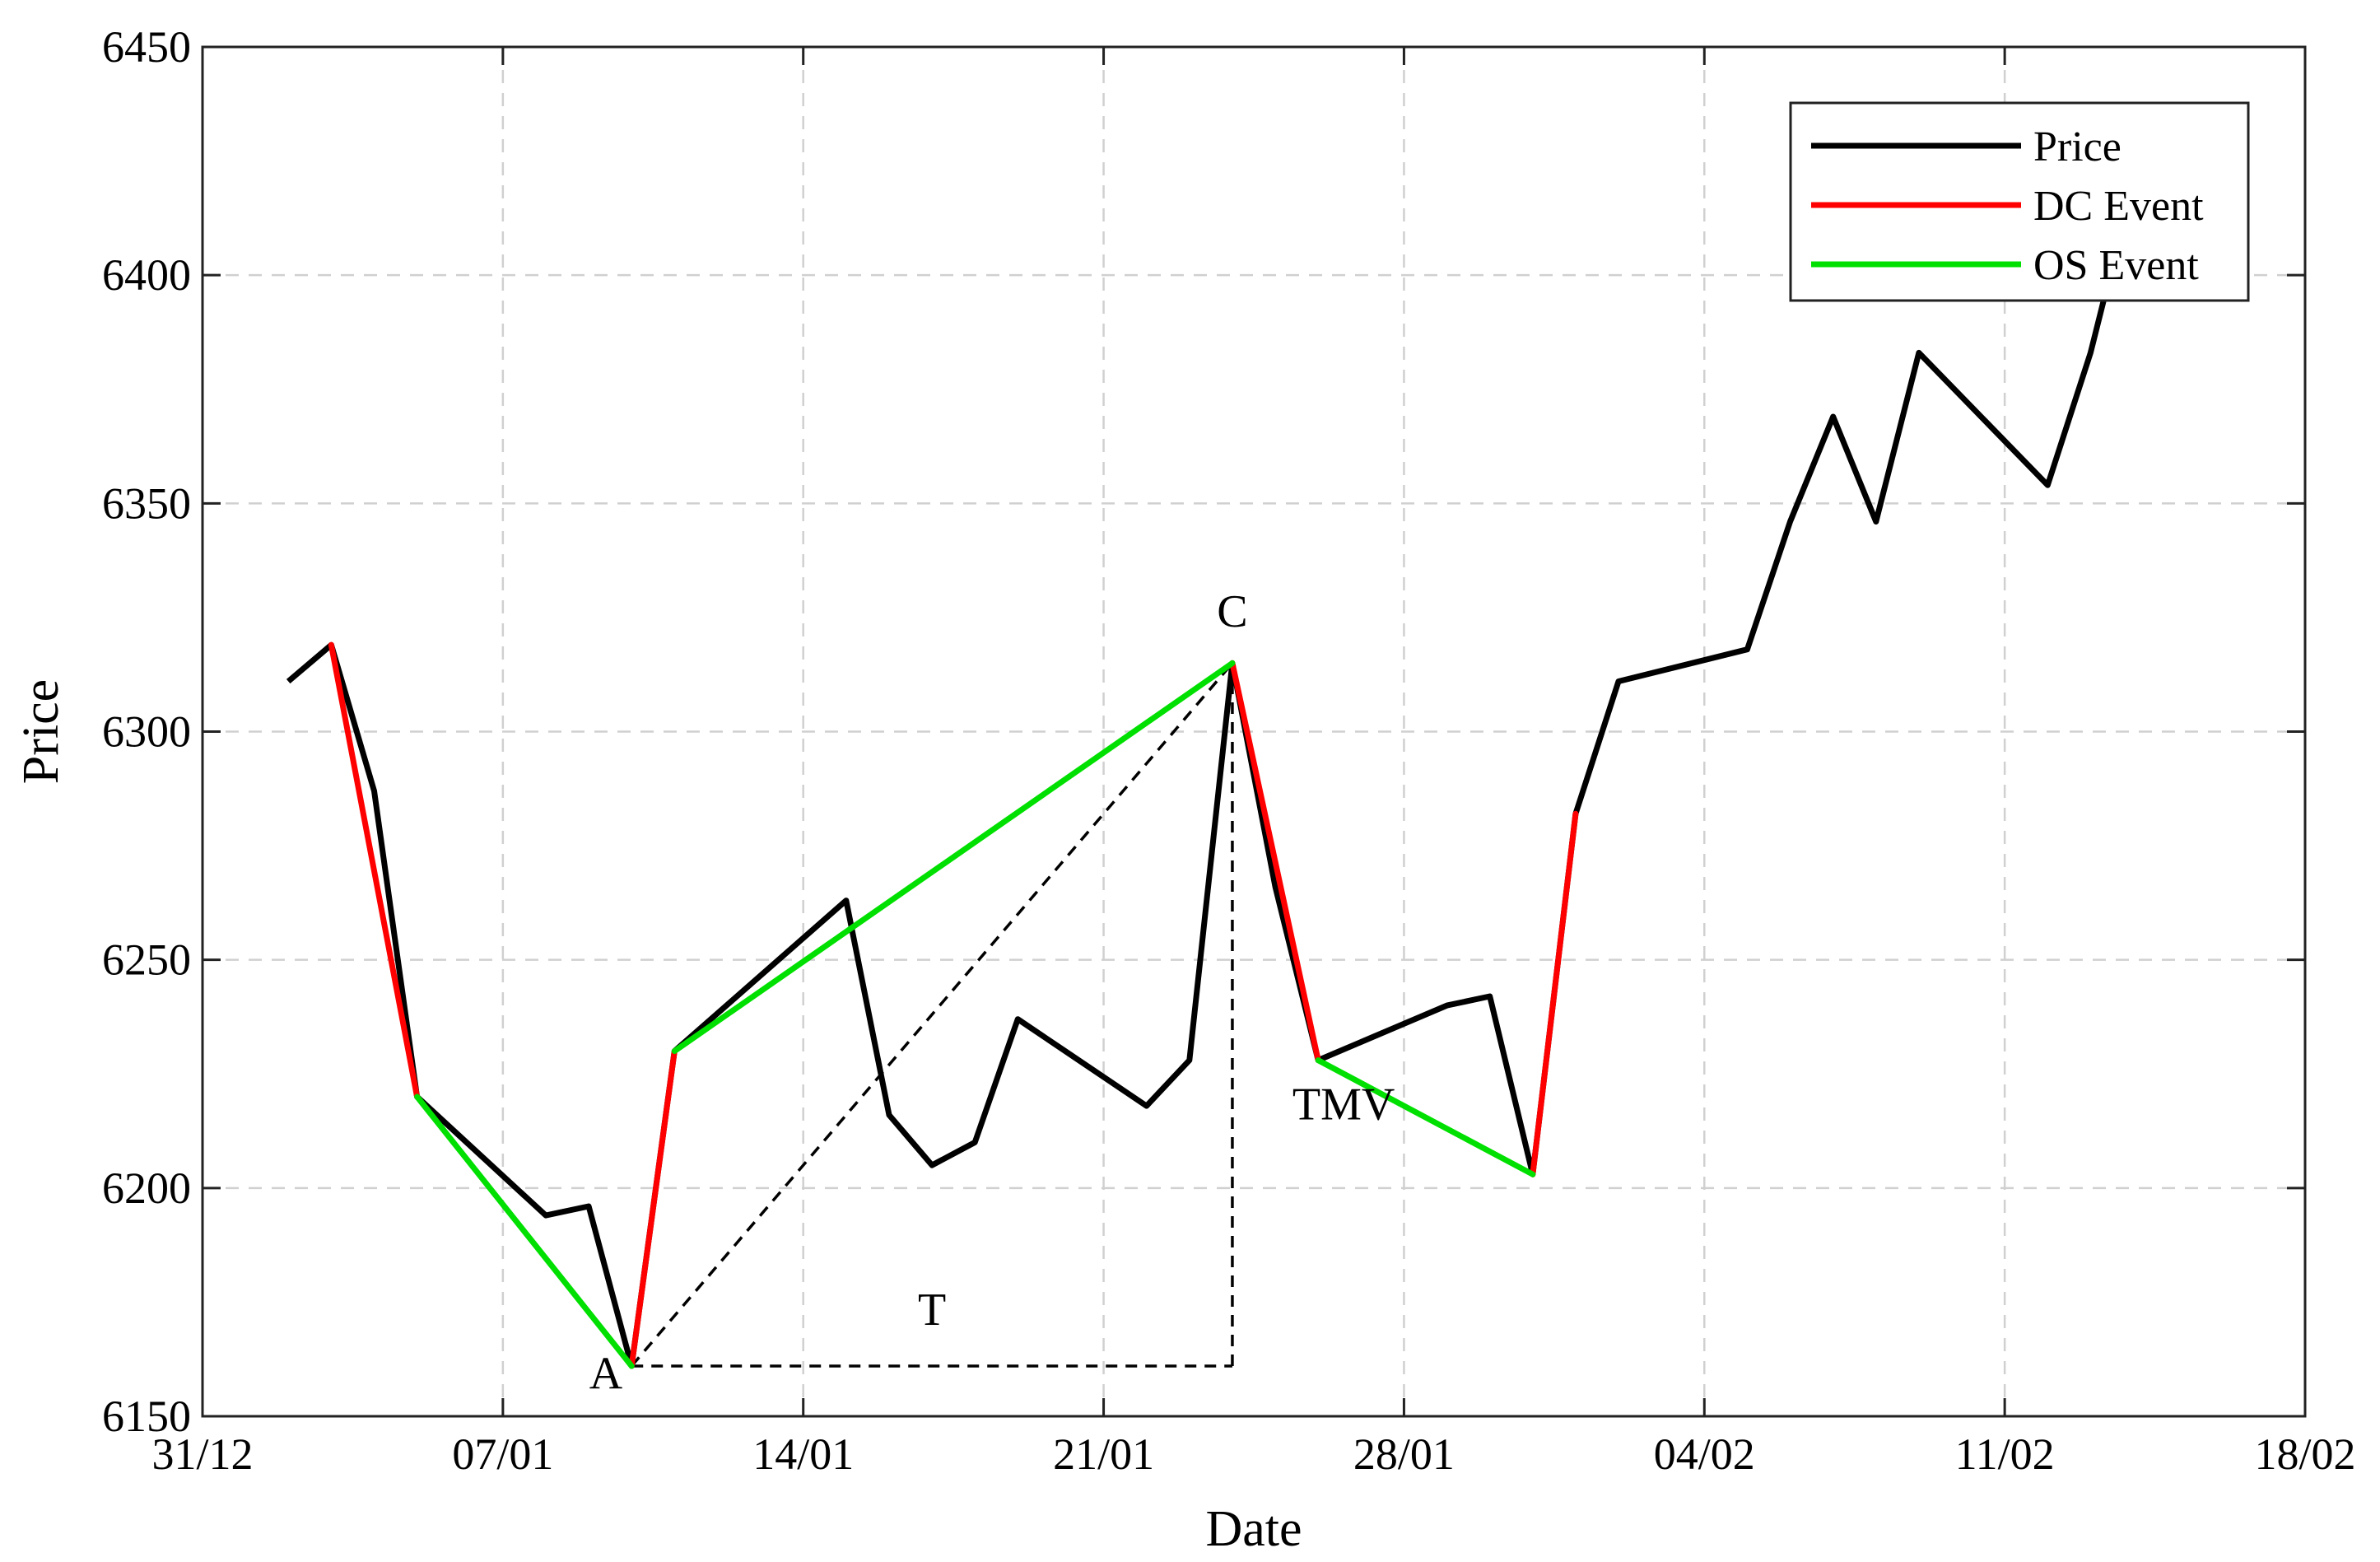 The width and height of the screenshot is (2380, 1562). Describe the element at coordinates (146, 1188) in the screenshot. I see `y-tick-label: 6200` at that location.